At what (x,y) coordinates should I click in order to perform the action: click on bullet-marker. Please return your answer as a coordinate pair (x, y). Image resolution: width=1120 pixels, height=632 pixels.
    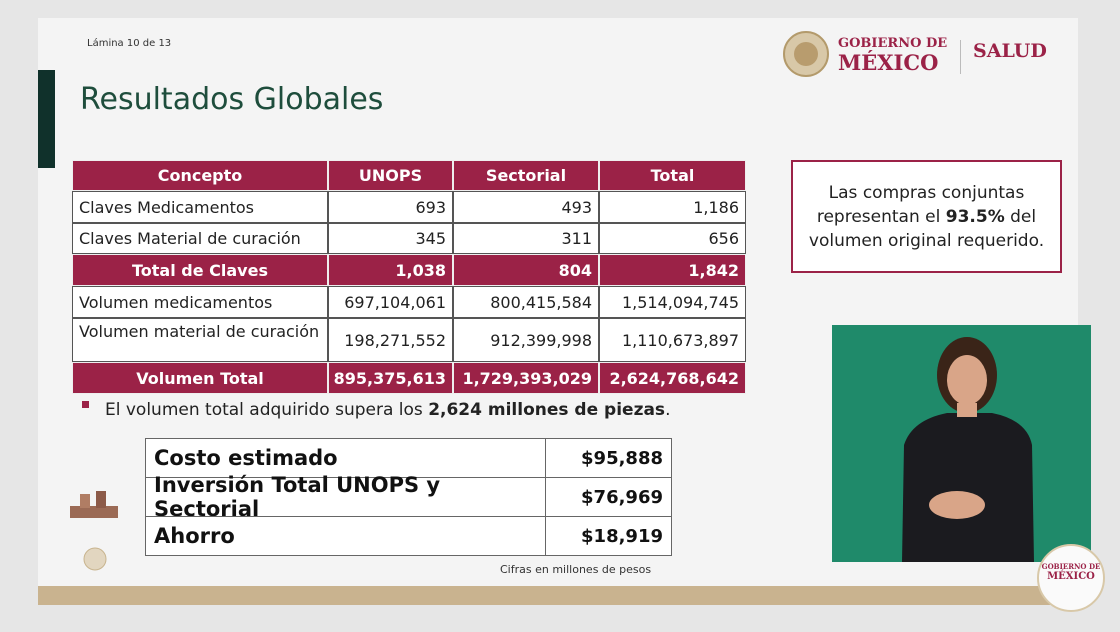
    Looking at the image, I should click on (85, 404).